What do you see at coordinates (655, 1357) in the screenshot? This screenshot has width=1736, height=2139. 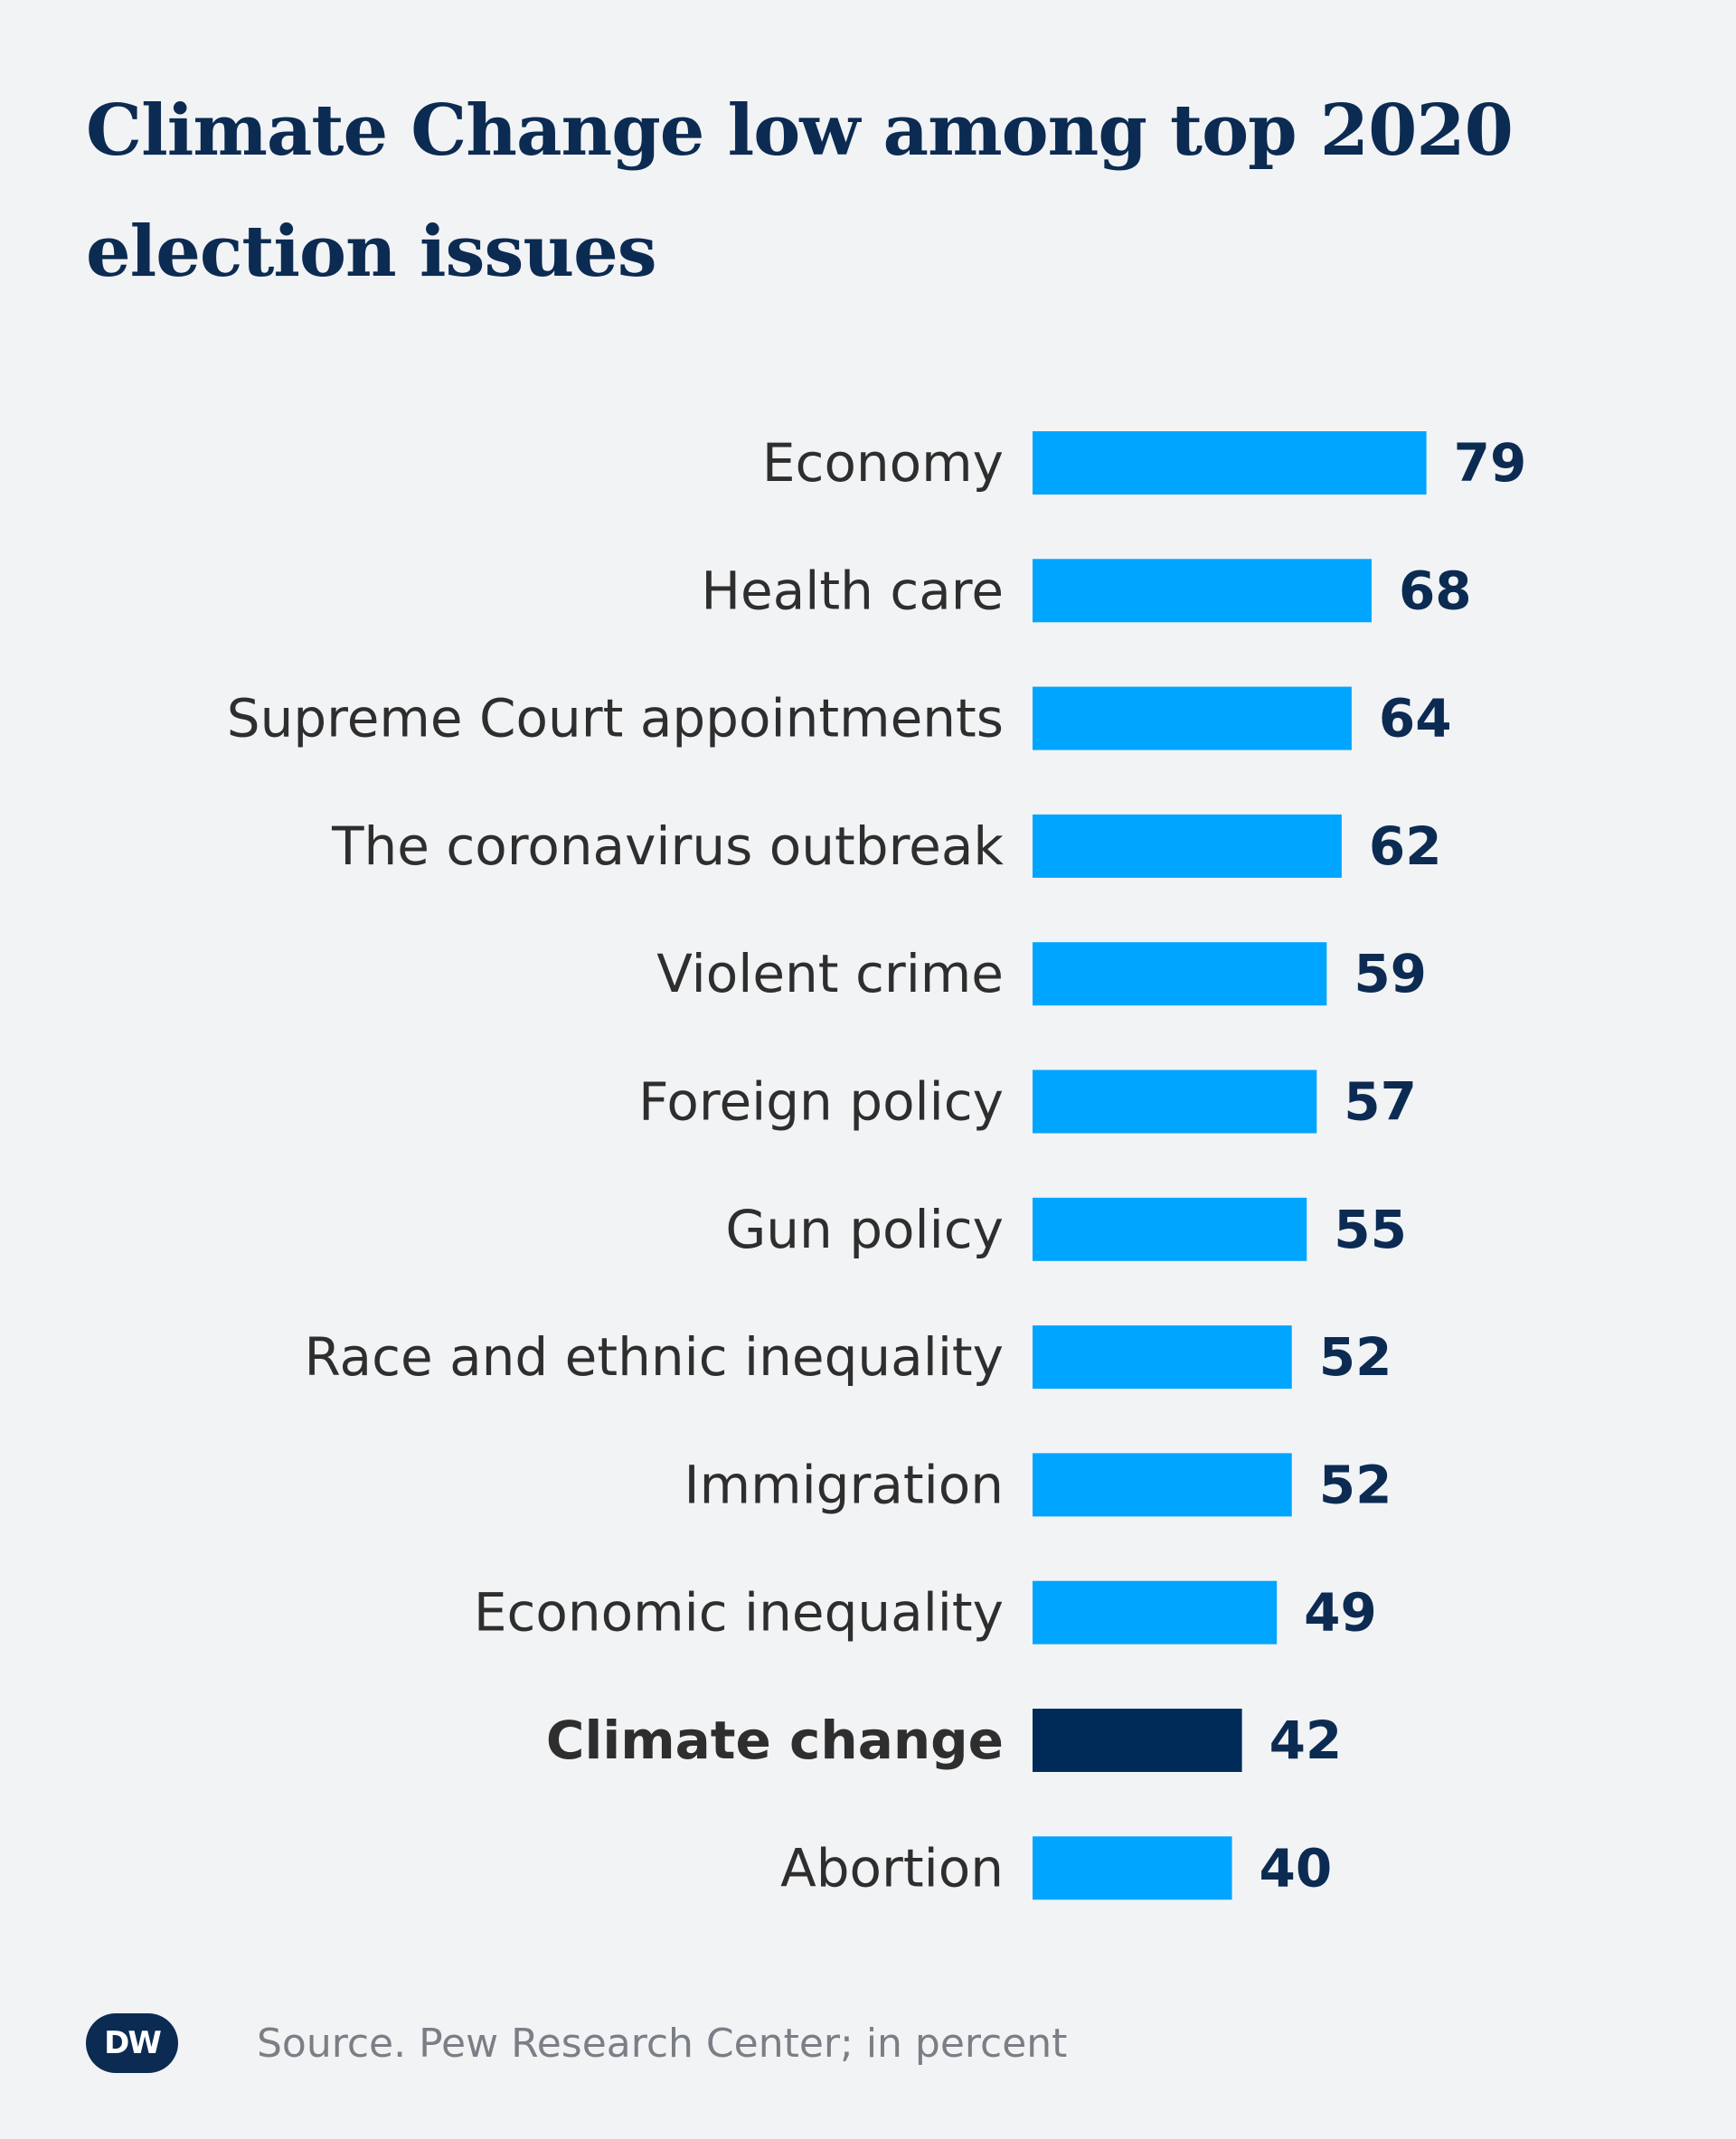 I see `category-label-race-and-ethnic-inequality: Race and ethnic inequality` at bounding box center [655, 1357].